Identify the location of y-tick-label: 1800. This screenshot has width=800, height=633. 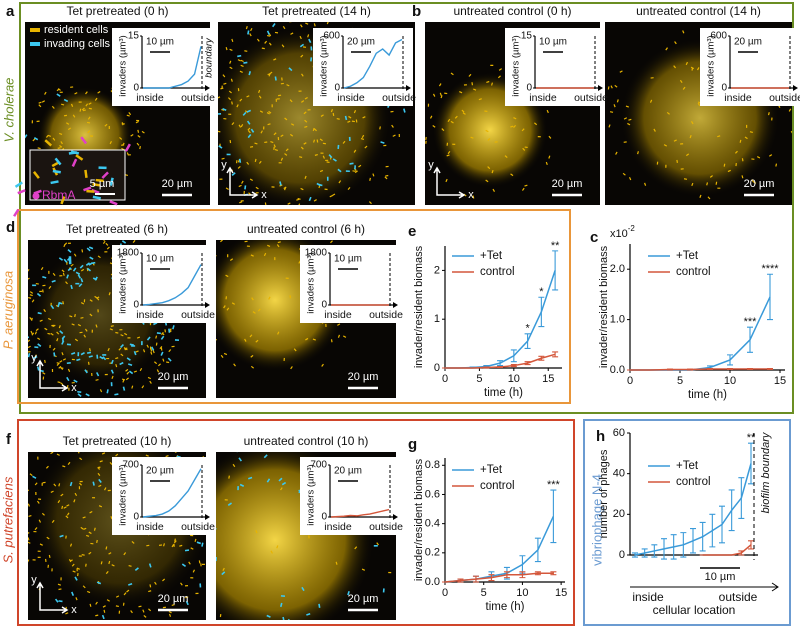
(128, 253).